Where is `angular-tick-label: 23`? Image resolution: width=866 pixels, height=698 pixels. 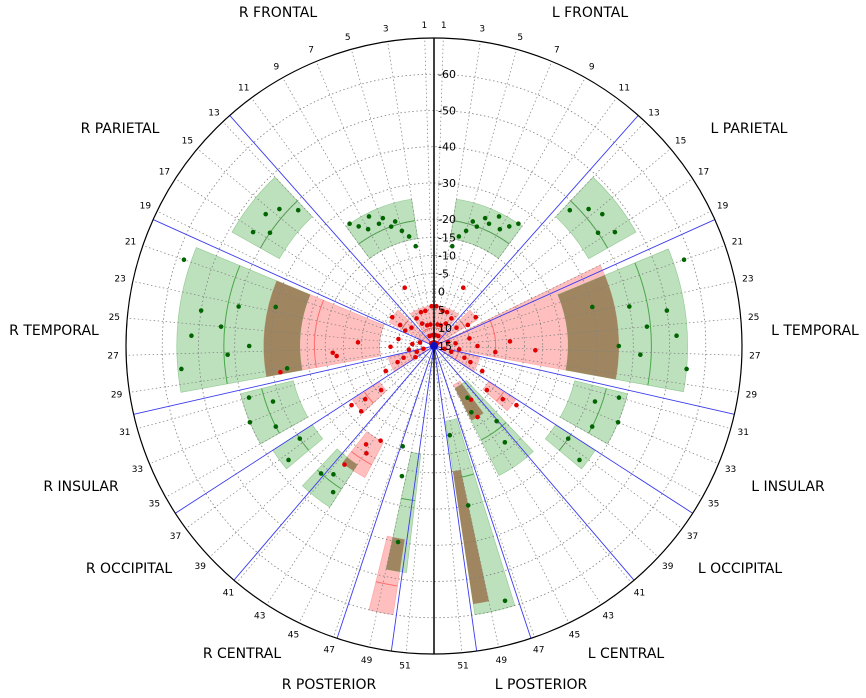 angular-tick-label: 23 is located at coordinates (747, 280).